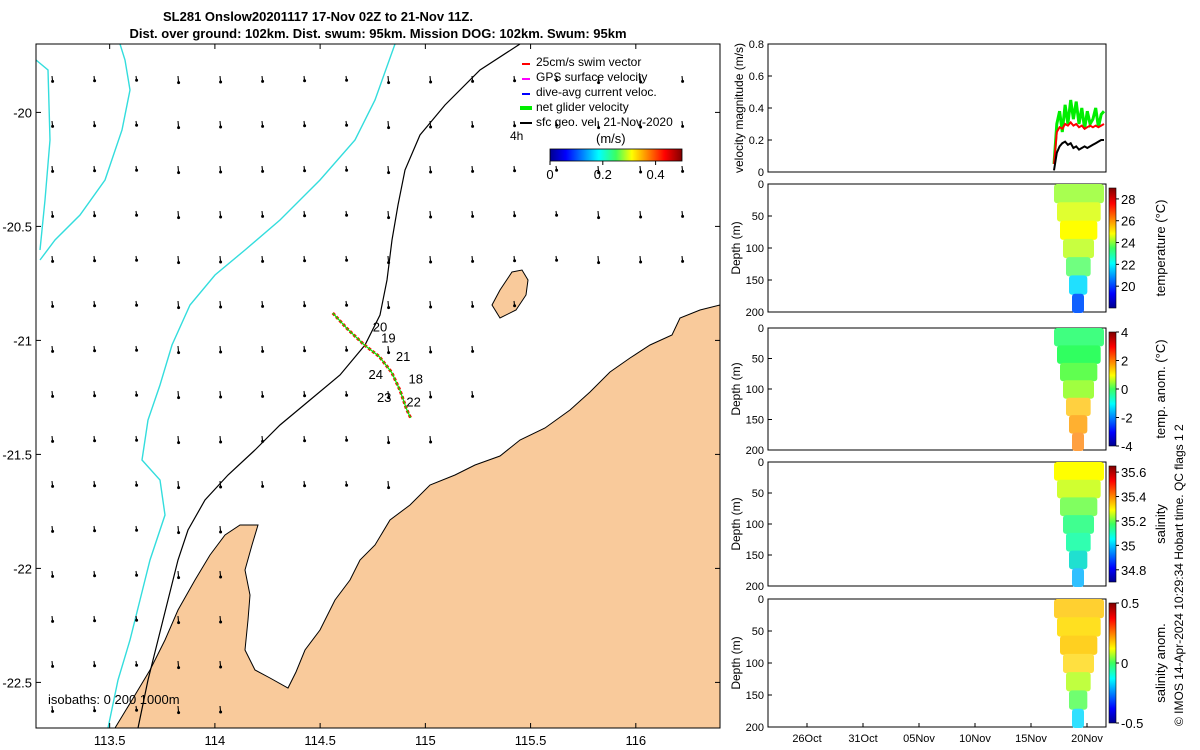 The image size is (1200, 750). Describe the element at coordinates (1133, 472) in the screenshot. I see `section-colorbar-tick-label: 35.6` at that location.